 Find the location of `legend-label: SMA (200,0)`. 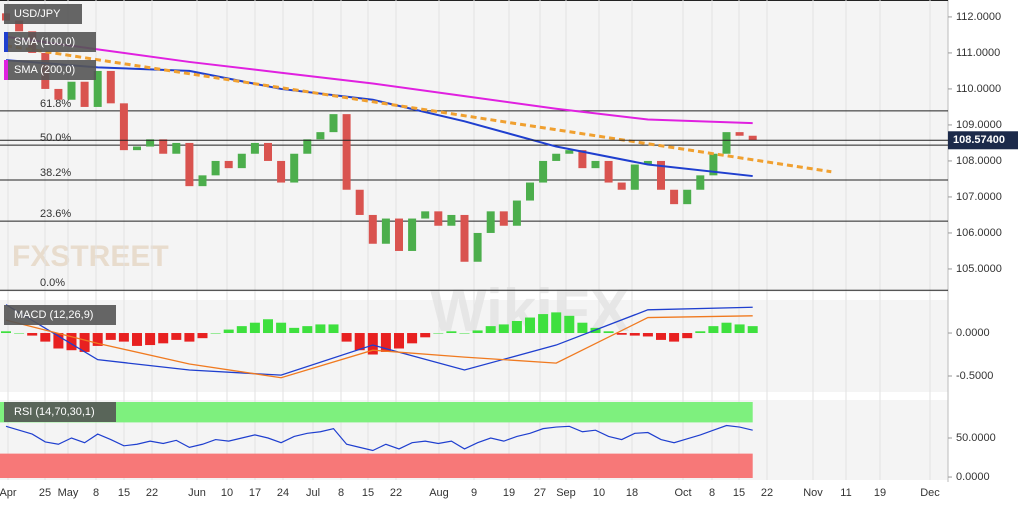

legend-label: SMA (200,0) is located at coordinates (44, 70).